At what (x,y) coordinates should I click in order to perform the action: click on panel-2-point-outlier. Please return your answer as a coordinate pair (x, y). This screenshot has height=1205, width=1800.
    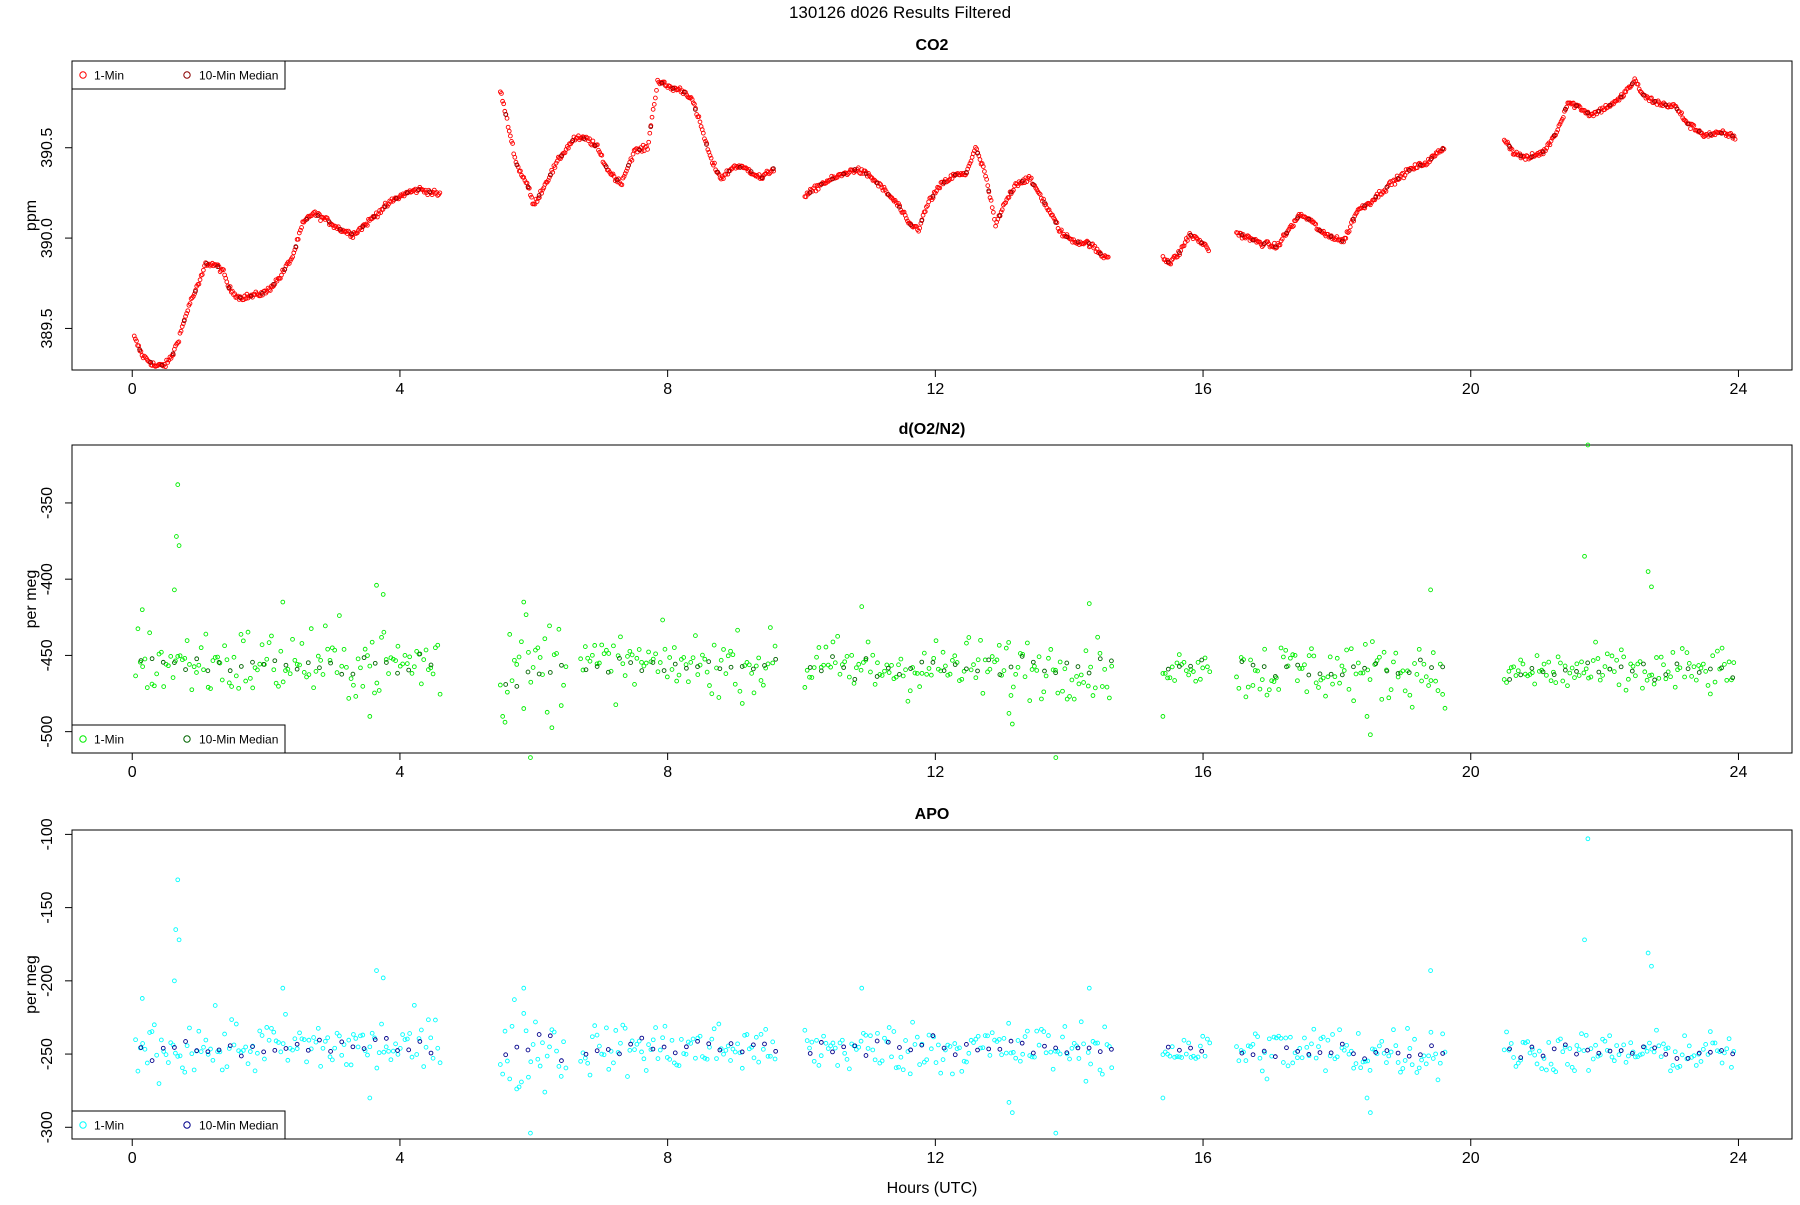
    Looking at the image, I should click on (1163, 716).